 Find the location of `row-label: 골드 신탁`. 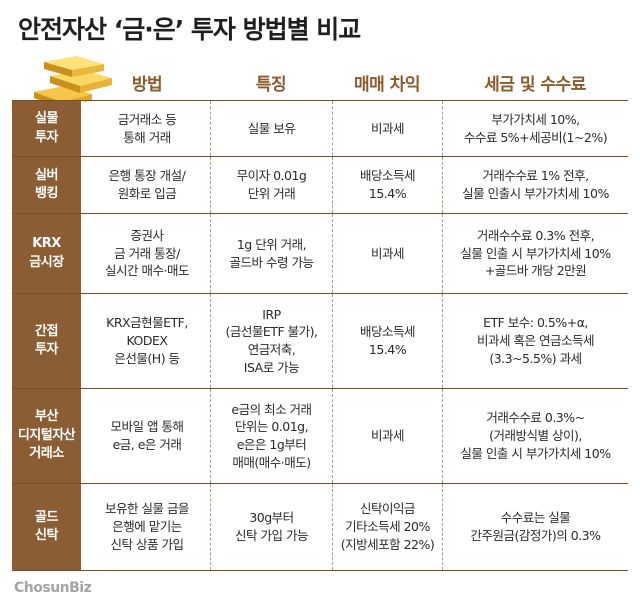

row-label: 골드 신탁 is located at coordinates (48, 527).